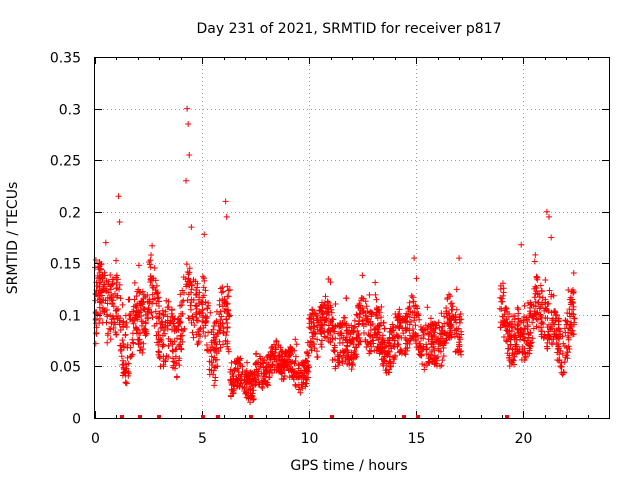 The height and width of the screenshot is (480, 640). What do you see at coordinates (122, 417) in the screenshot?
I see `zero-marker` at bounding box center [122, 417].